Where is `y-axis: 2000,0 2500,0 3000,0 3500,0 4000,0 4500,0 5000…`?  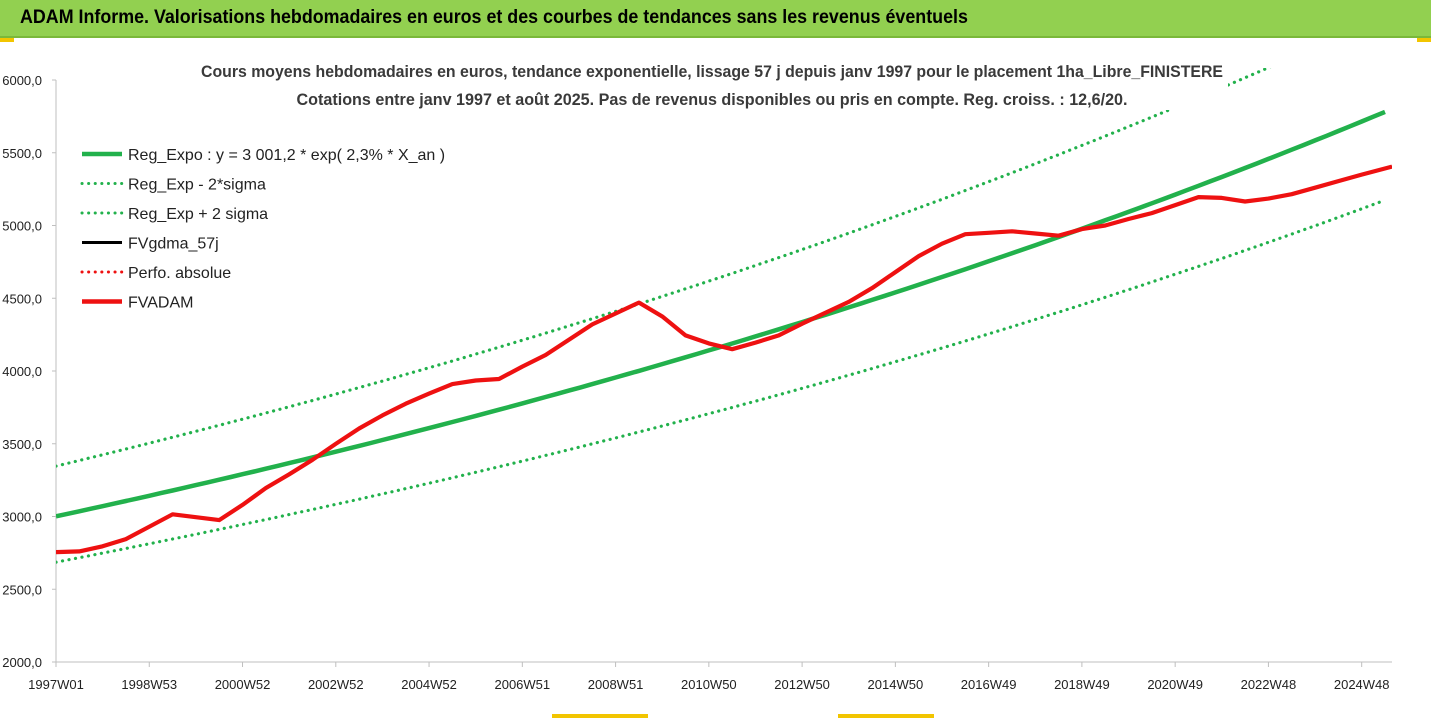
y-axis: 2000,0 2500,0 3000,0 3500,0 4000,0 4500,0 5000… is located at coordinates (29, 371).